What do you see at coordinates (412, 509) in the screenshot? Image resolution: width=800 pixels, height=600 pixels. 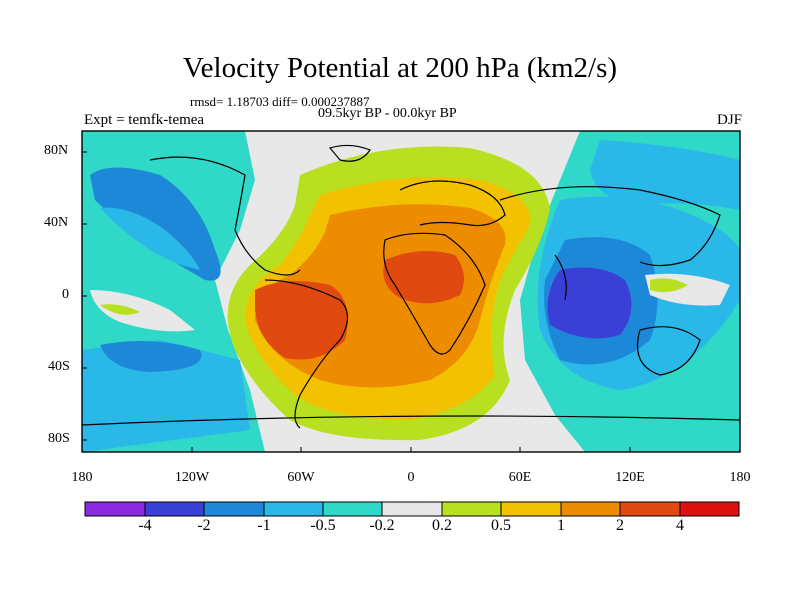 I see `colorbar` at bounding box center [412, 509].